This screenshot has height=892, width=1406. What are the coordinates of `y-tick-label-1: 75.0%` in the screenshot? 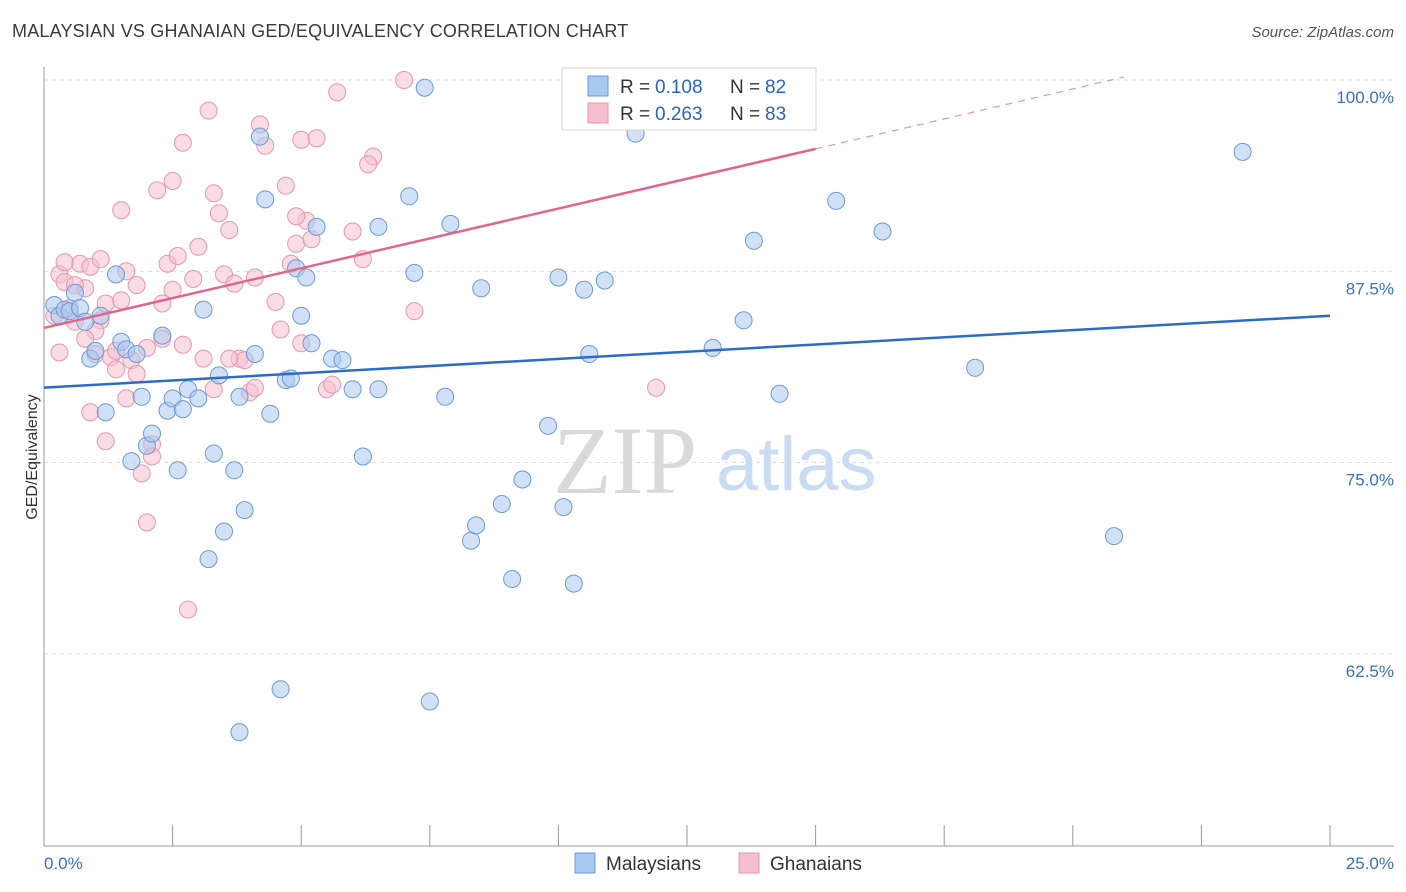 It's located at (1370, 480).